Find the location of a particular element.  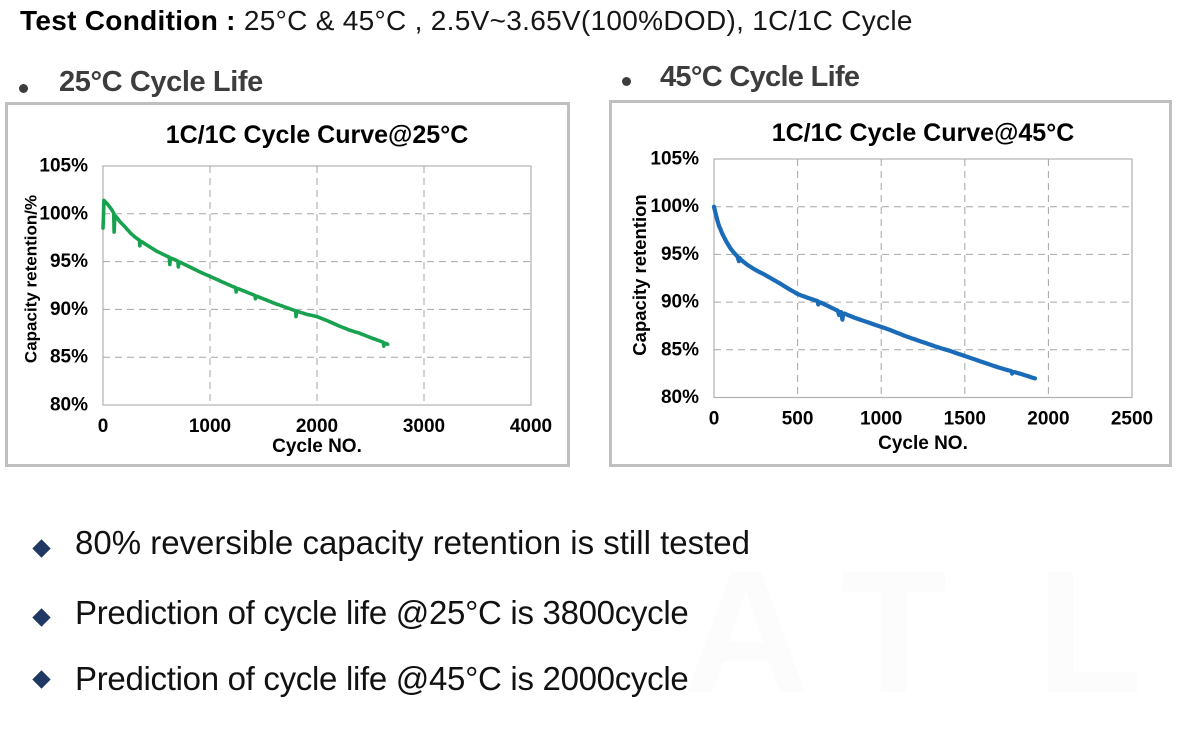

svg-text: 1500 is located at coordinates (965, 419).